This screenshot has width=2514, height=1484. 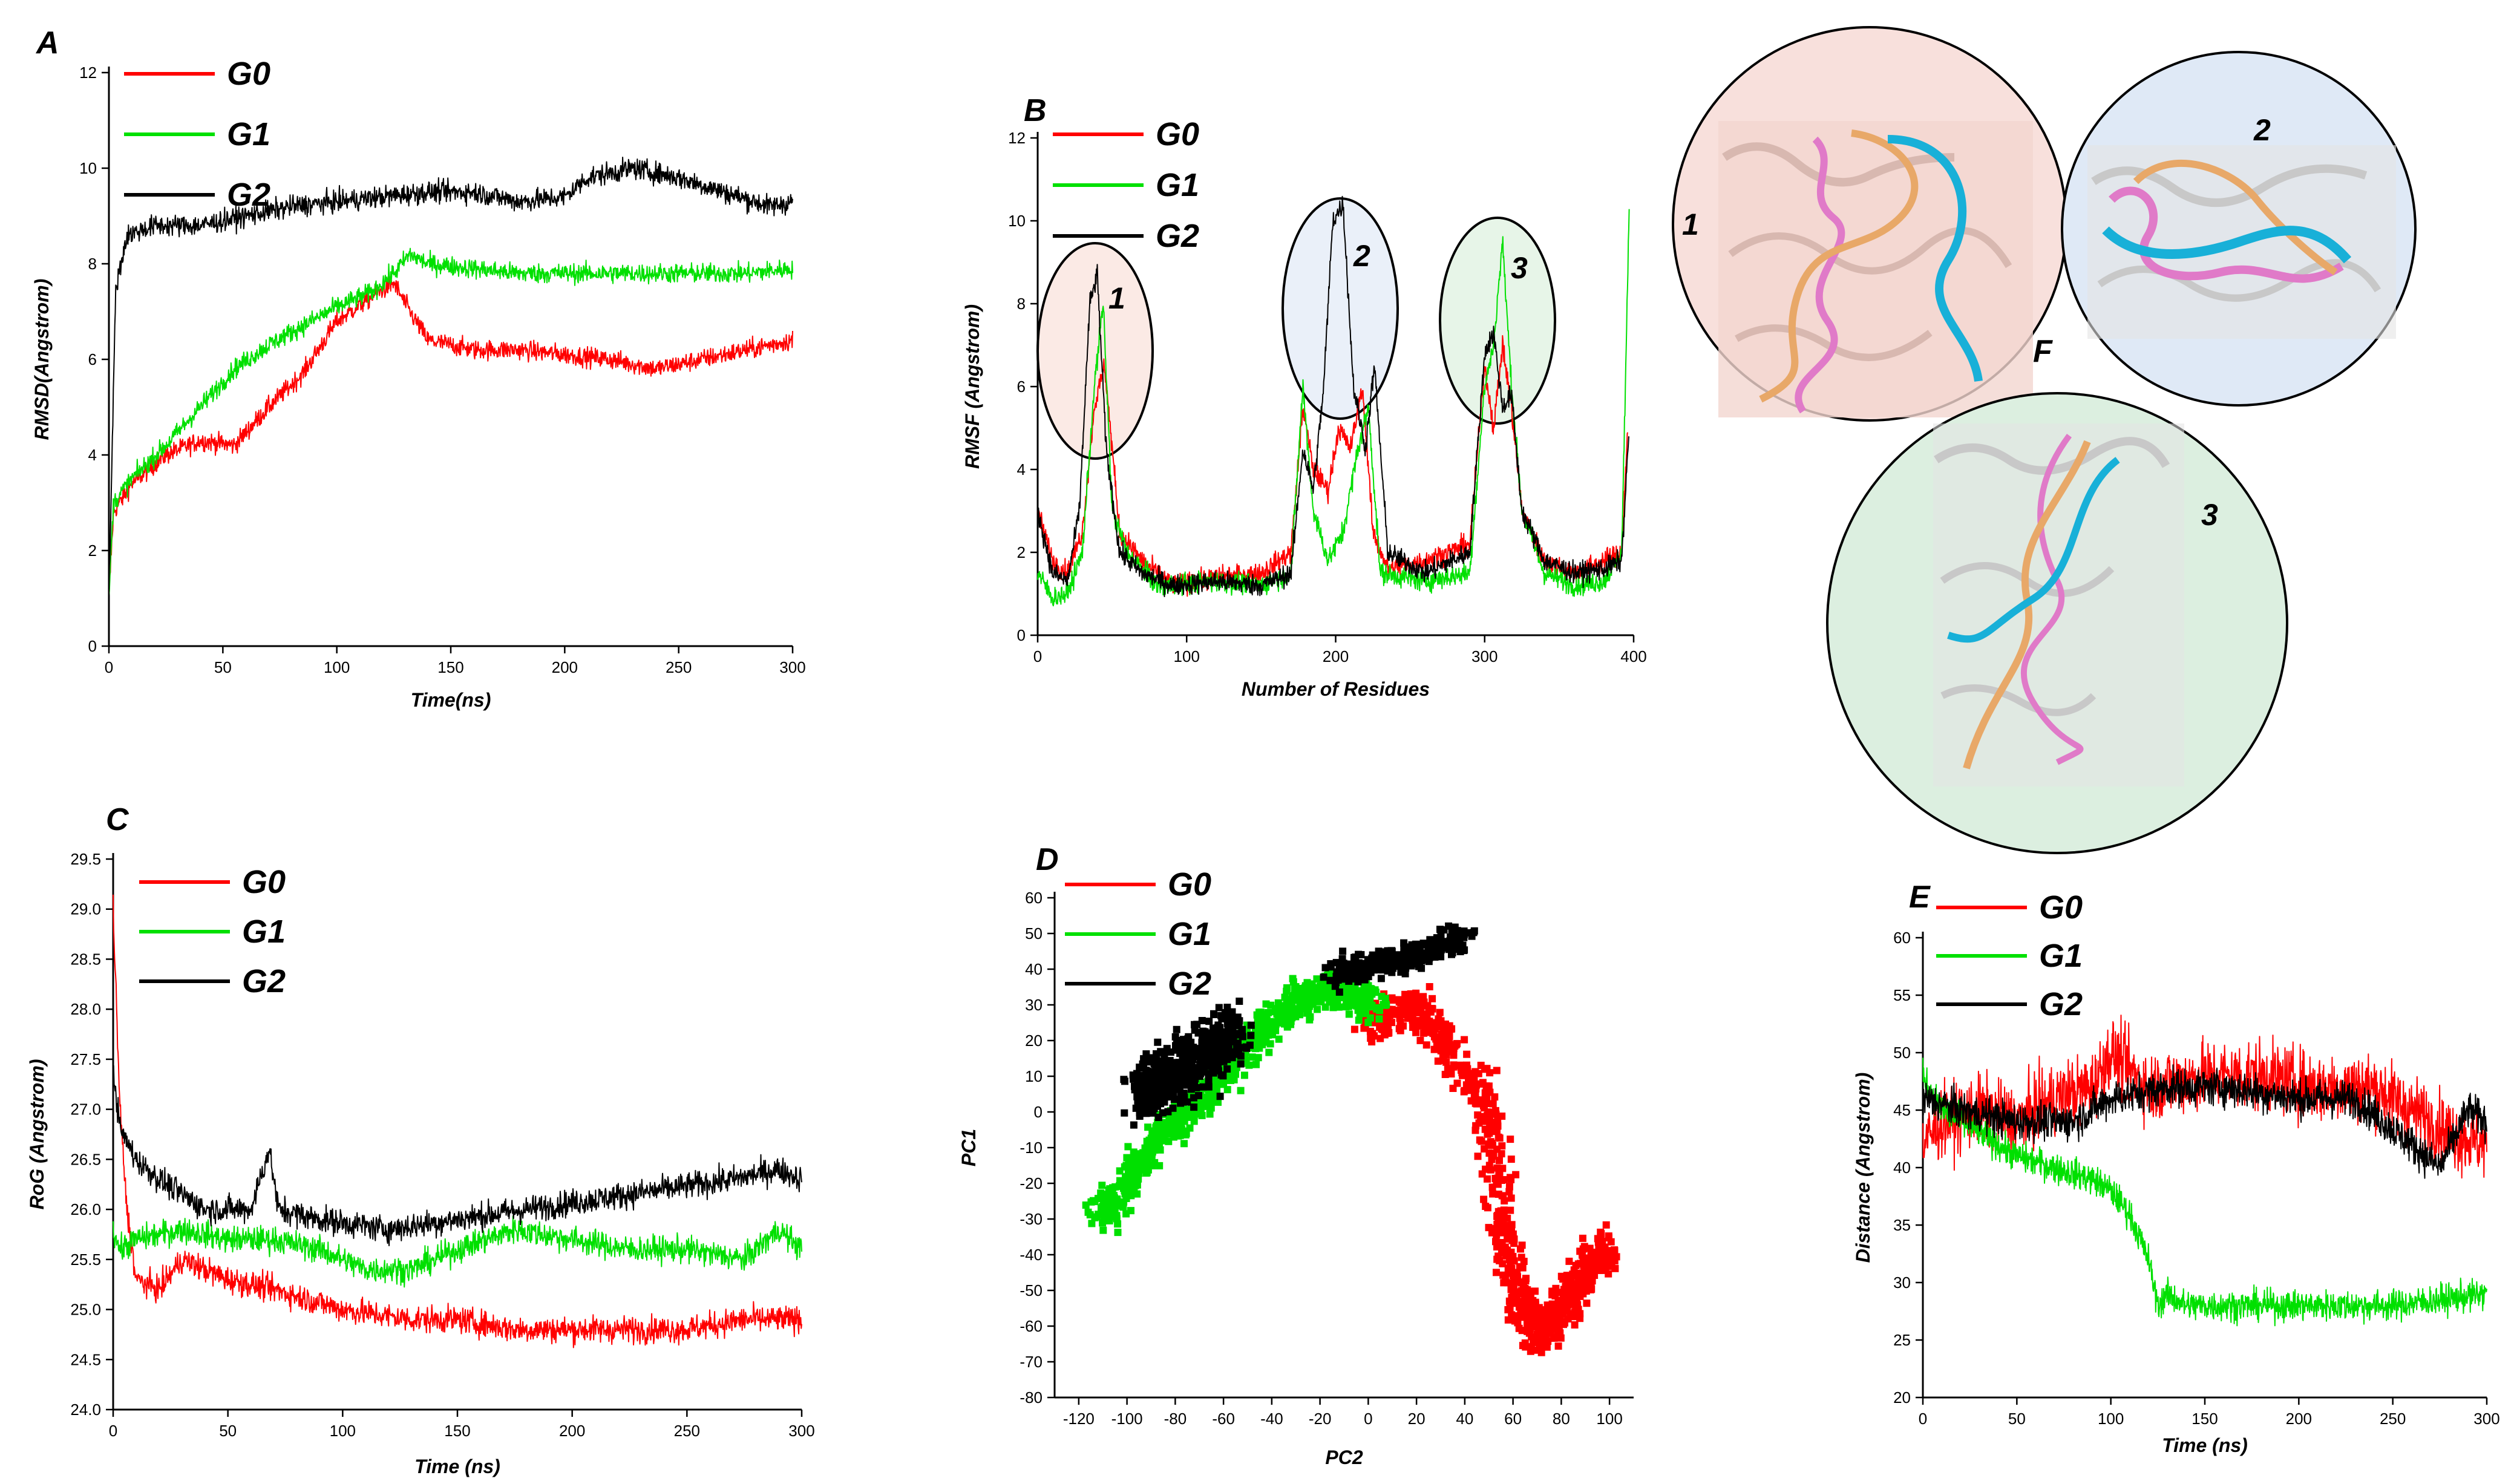 I want to click on panel-A-label: A, so click(x=47, y=43).